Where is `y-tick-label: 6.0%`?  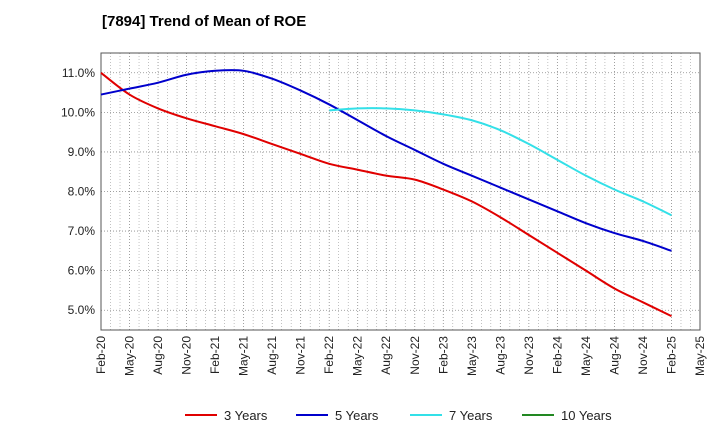
y-tick-label: 6.0% is located at coordinates (82, 271).